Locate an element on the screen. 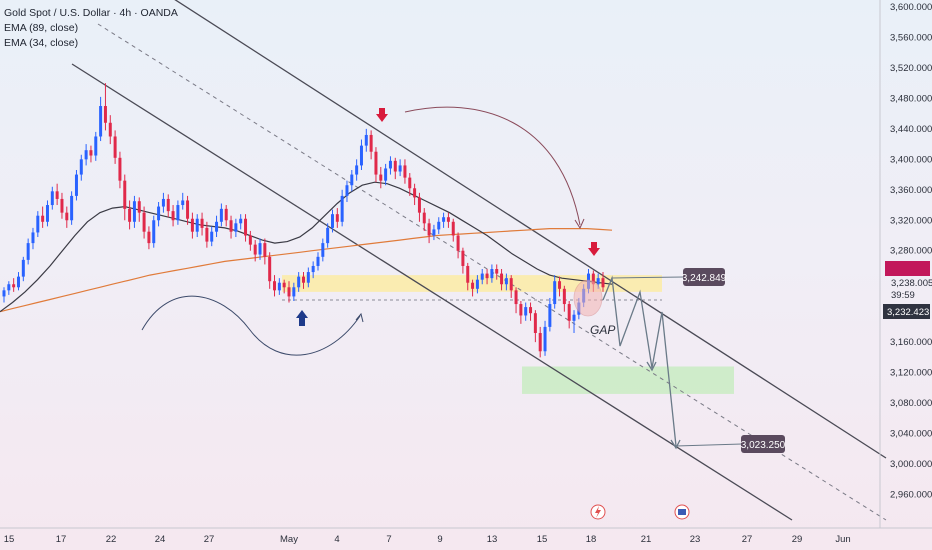  price-tick-label: 3,000.000 is located at coordinates (911, 464).